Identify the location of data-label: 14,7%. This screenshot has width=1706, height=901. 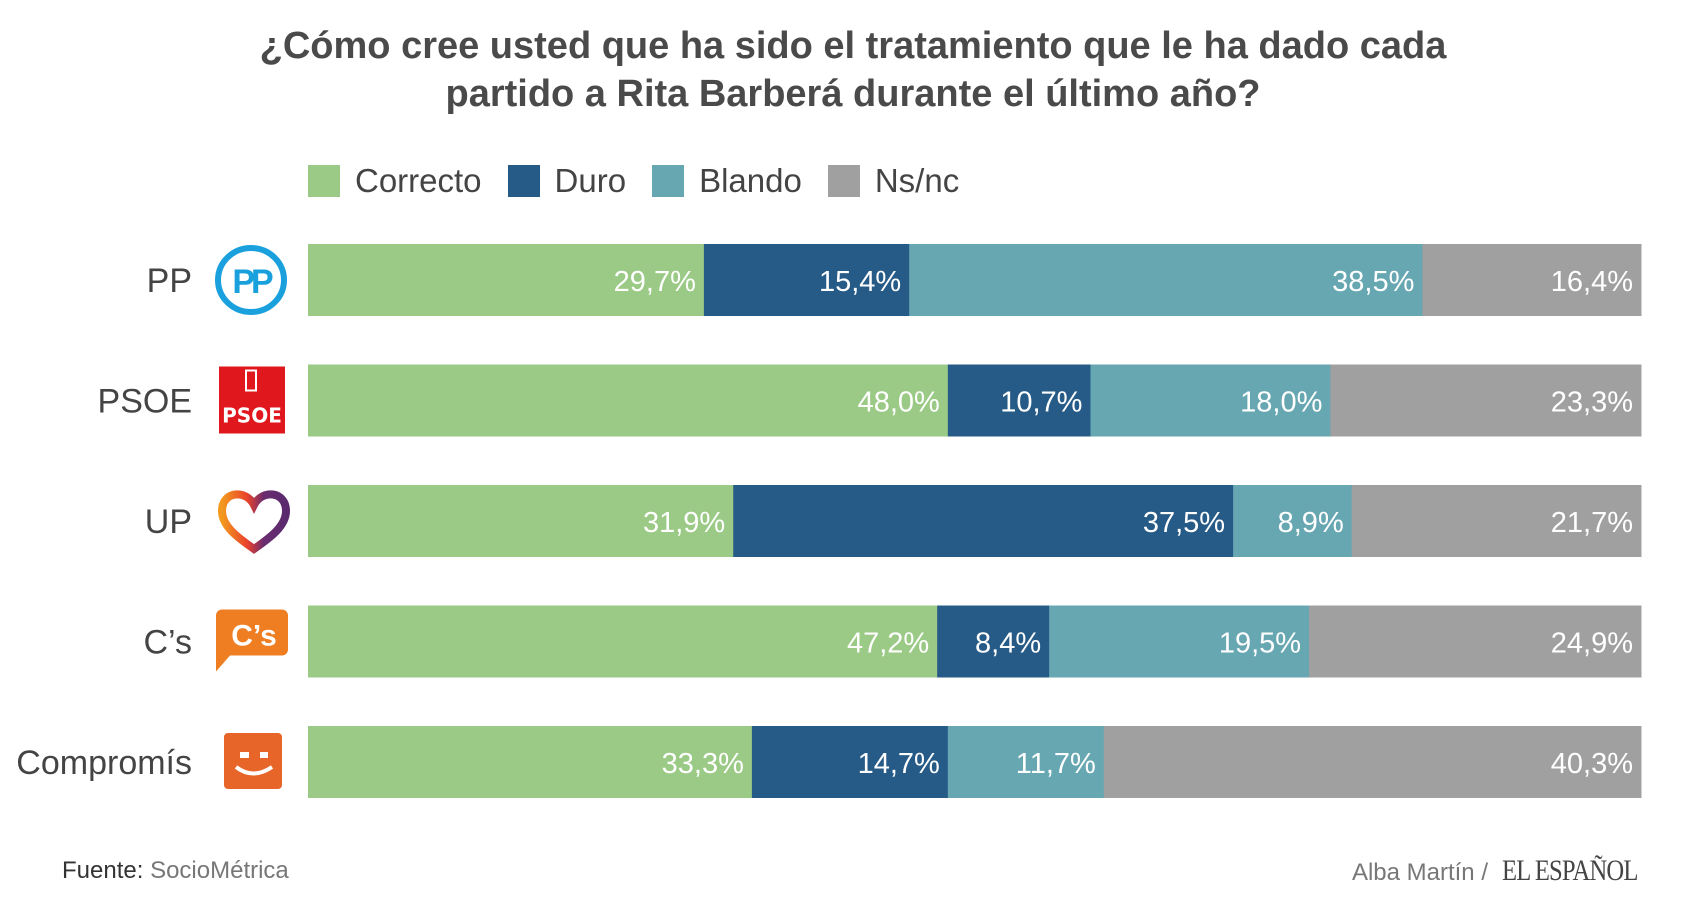
(899, 764).